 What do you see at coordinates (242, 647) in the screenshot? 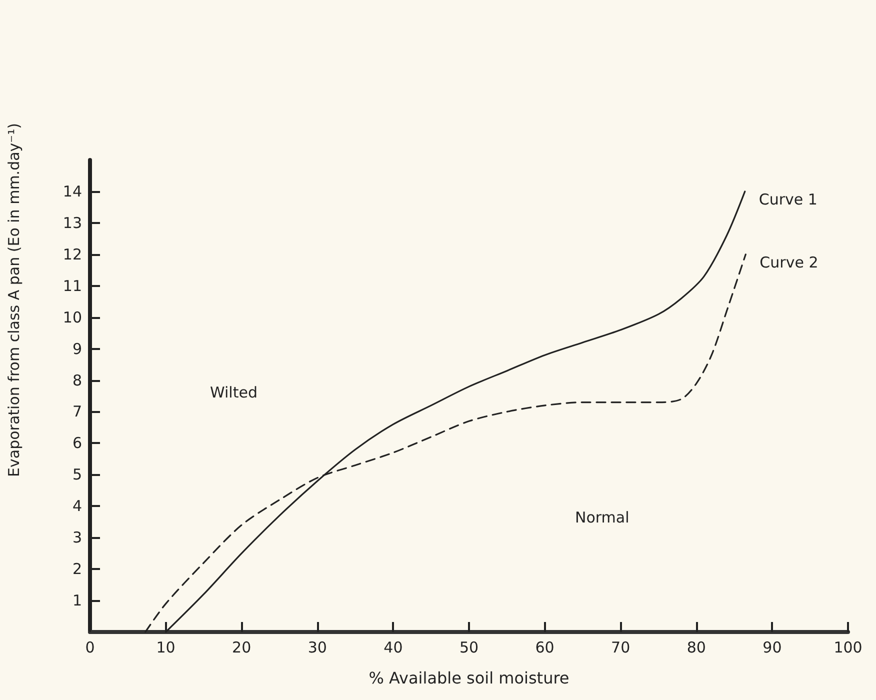
I see `x-tick-label: 20` at bounding box center [242, 647].